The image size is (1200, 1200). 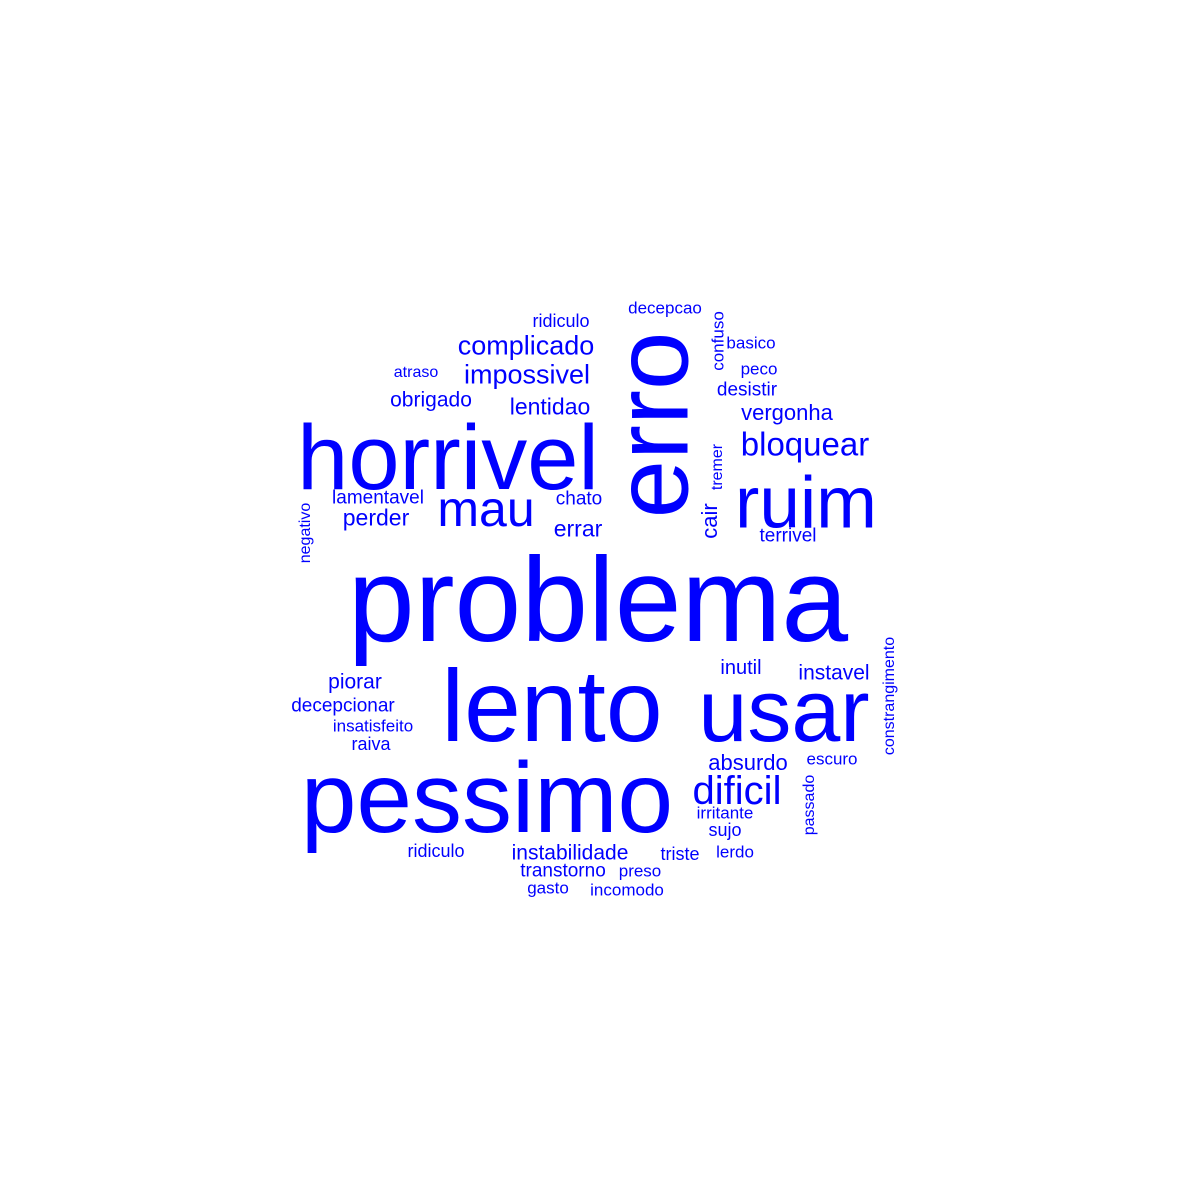 I want to click on word-escuro: escuro, so click(x=832, y=759).